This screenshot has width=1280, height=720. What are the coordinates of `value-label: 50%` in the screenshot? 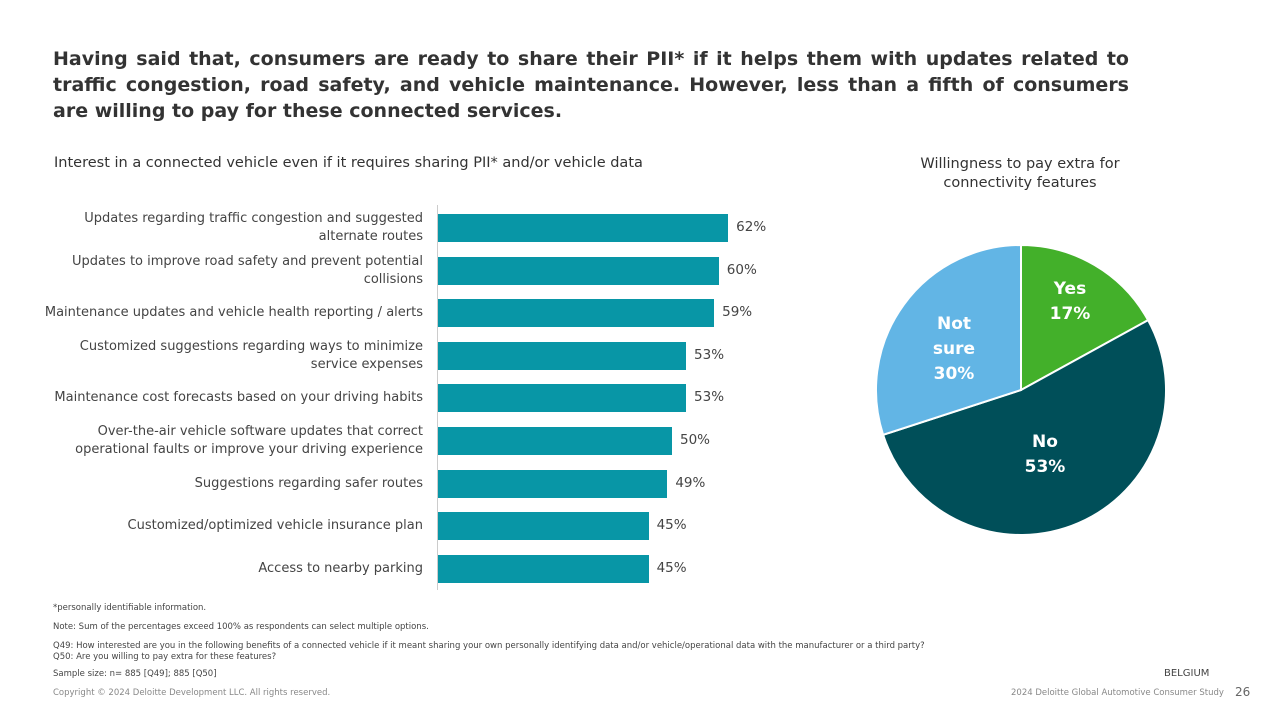 It's located at (695, 440).